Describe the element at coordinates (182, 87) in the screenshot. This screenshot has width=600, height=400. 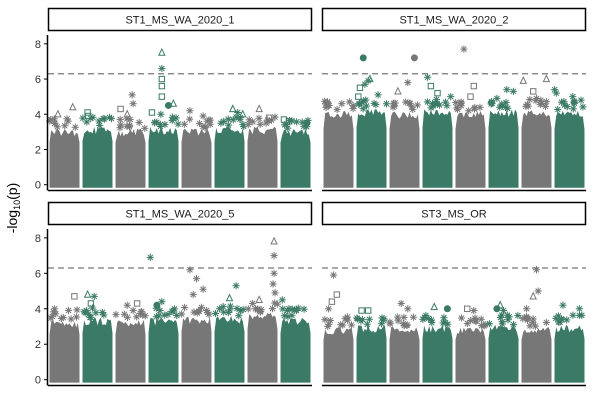
I see `snp-points` at that location.